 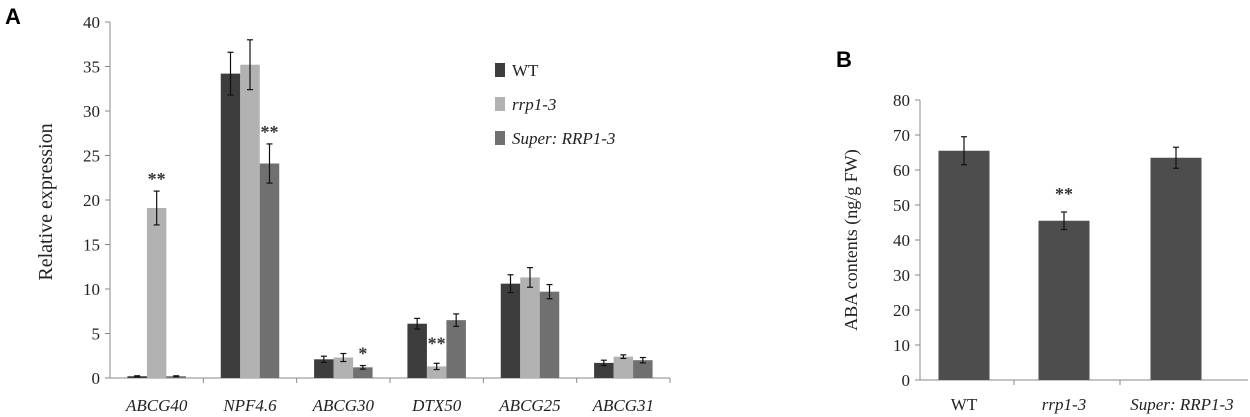 What do you see at coordinates (156, 405) in the screenshot?
I see `chart-a-category-label: ABCG40` at bounding box center [156, 405].